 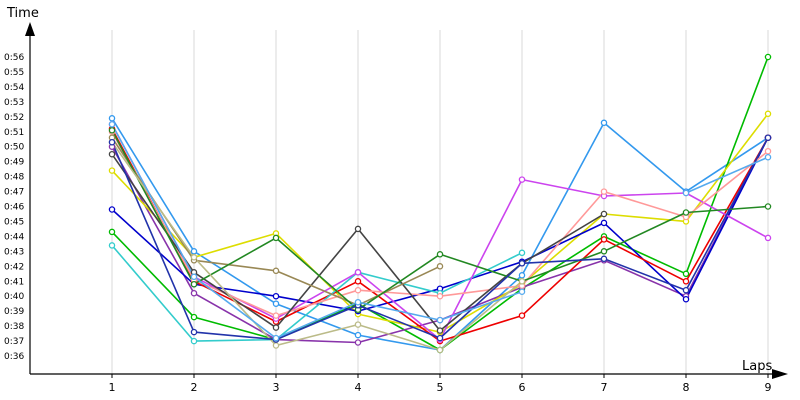 I want to click on y-tick-label: 0:37, so click(x=14, y=342).